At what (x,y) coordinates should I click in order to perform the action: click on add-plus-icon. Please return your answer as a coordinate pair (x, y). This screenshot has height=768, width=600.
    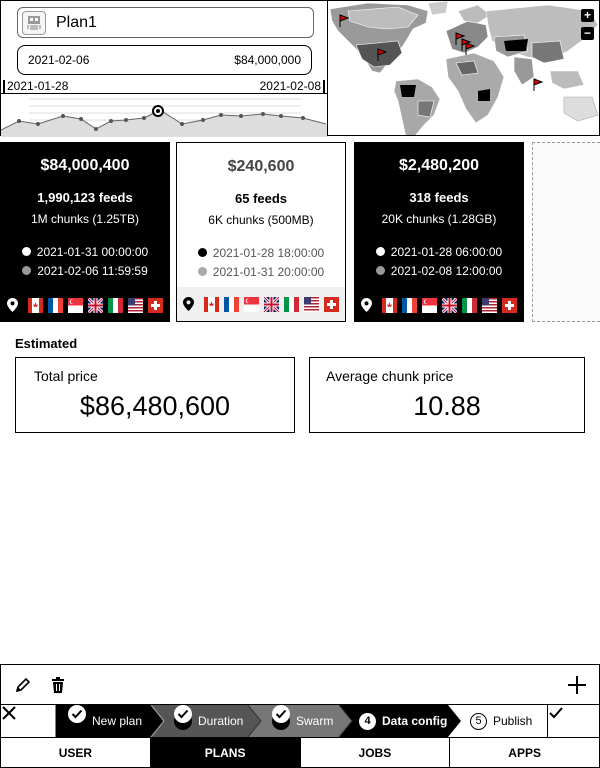
    Looking at the image, I should click on (577, 685).